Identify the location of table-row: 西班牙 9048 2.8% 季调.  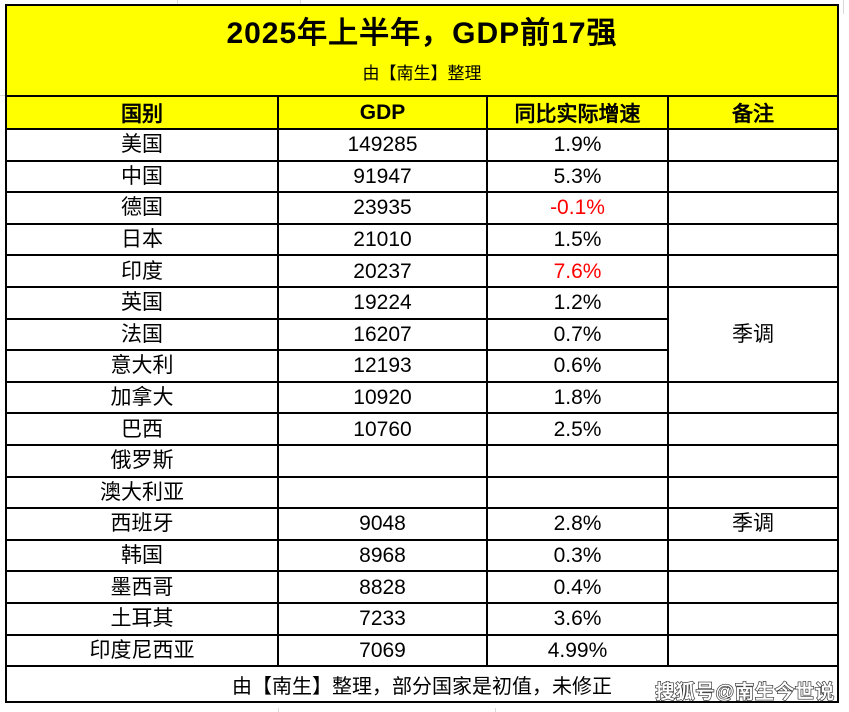
(422, 524).